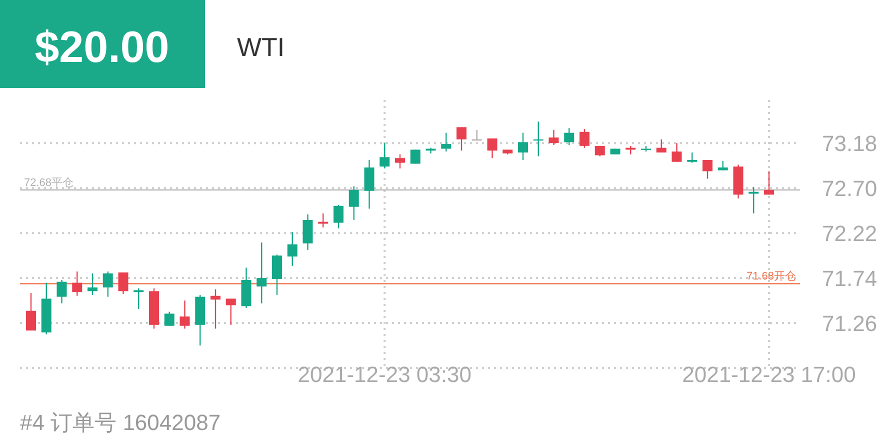 The width and height of the screenshot is (880, 440). What do you see at coordinates (385, 374) in the screenshot?
I see `x-tick-label: 2021-12-23 03:30` at bounding box center [385, 374].